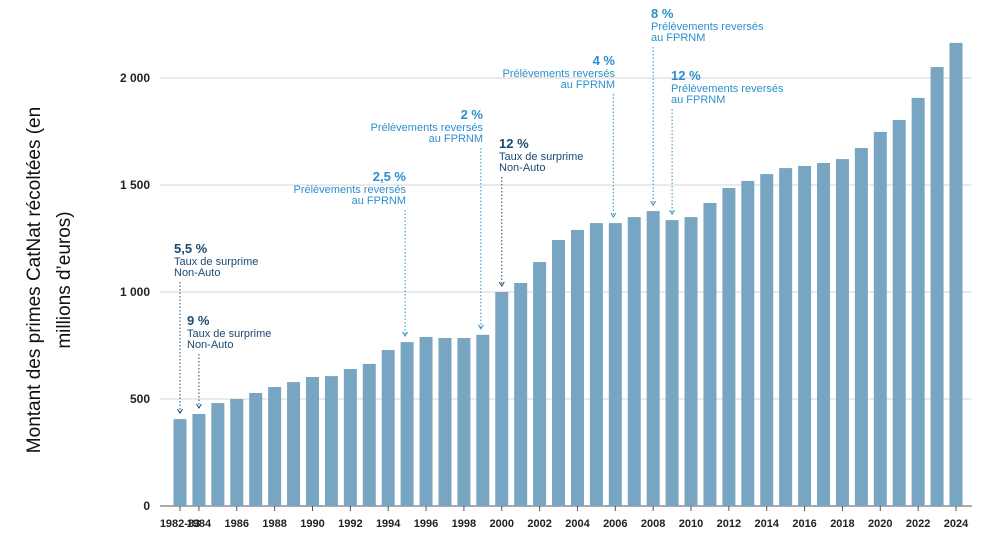 This screenshot has height=551, width=990. Describe the element at coordinates (350, 524) in the screenshot. I see `x-tick-label: 1992` at that location.